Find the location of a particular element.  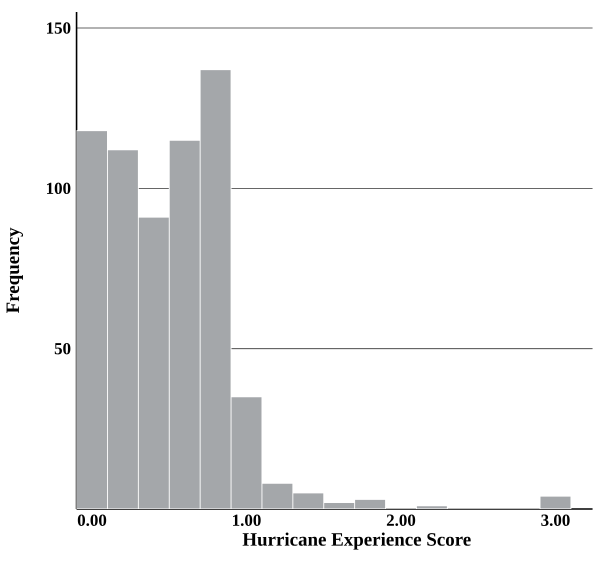

y-tick-label: 150 is located at coordinates (58, 28).